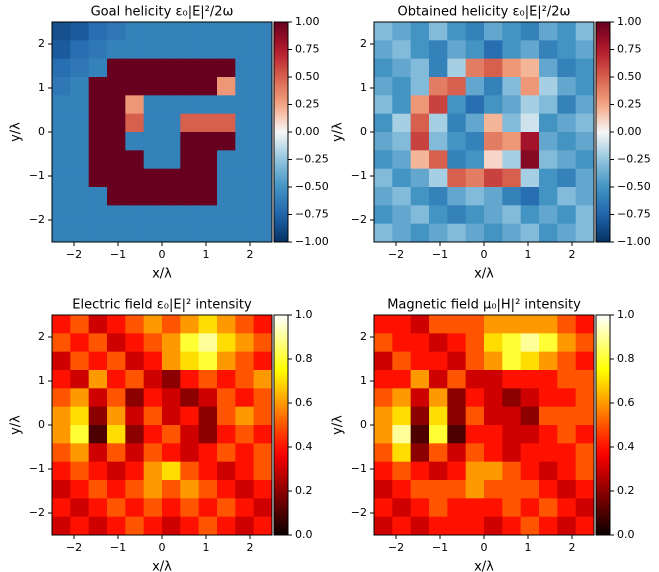  I want to click on colorbar-tick-label: −1.00, so click(312, 241).